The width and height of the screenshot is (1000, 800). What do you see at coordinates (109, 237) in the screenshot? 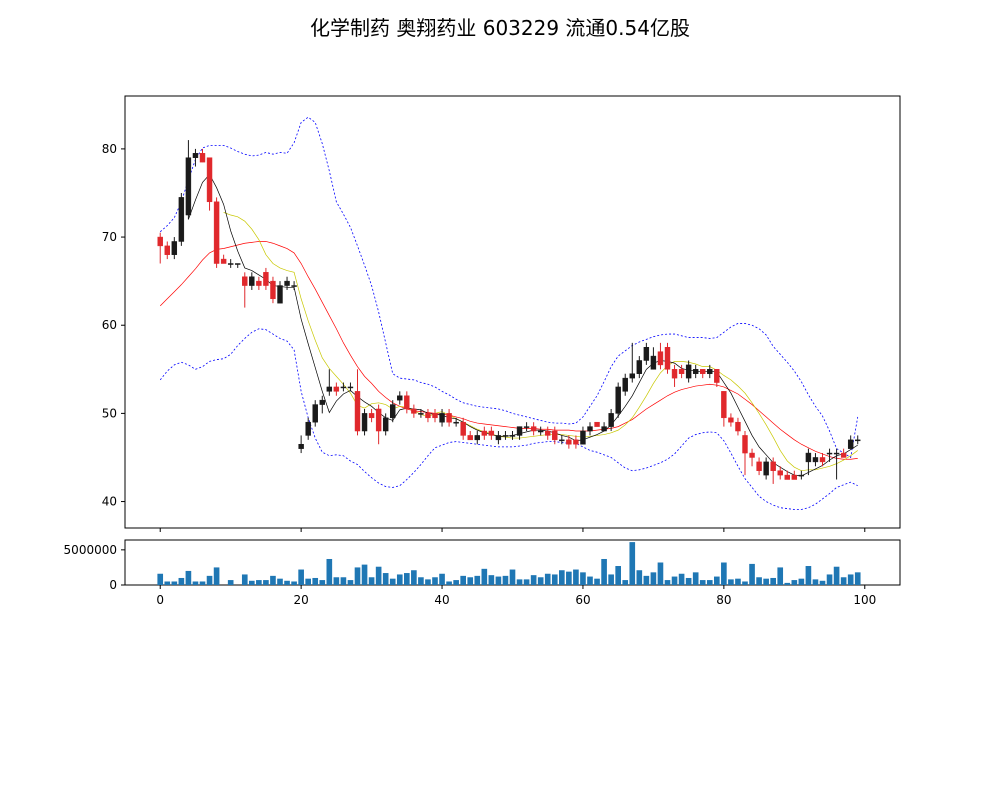
I see `y-tick-label: 70` at bounding box center [109, 237].